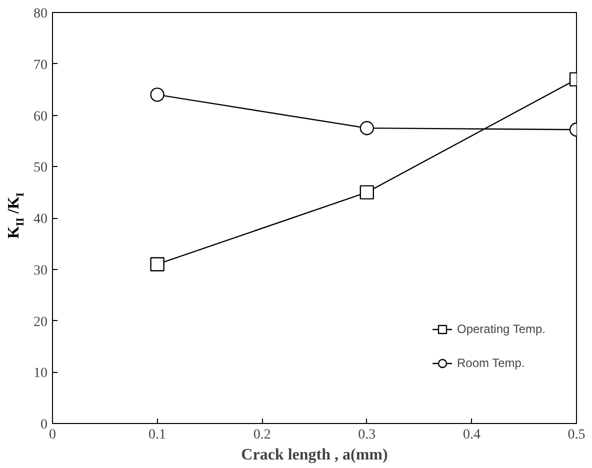 This screenshot has height=468, width=592. Describe the element at coordinates (41, 374) in the screenshot. I see `y-tick-label: 10` at that location.